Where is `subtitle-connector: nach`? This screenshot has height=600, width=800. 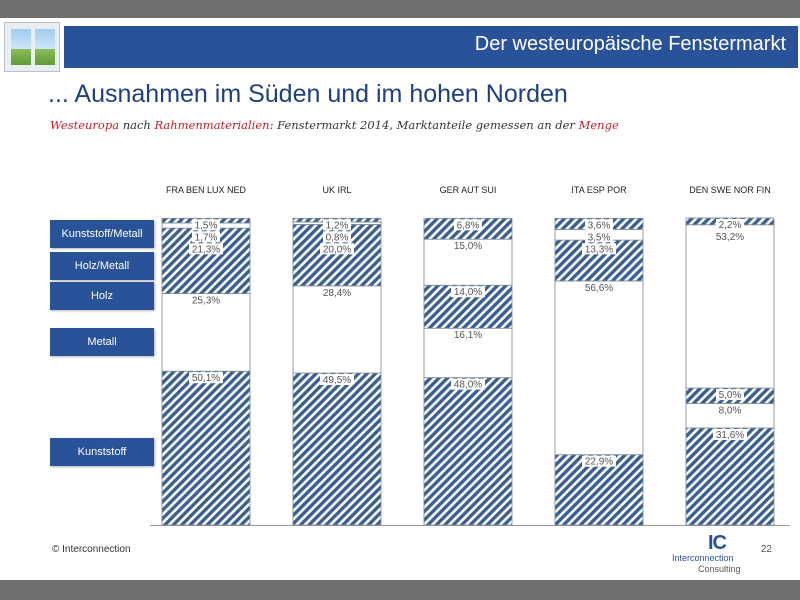
subtitle-connector: nach is located at coordinates (137, 125).